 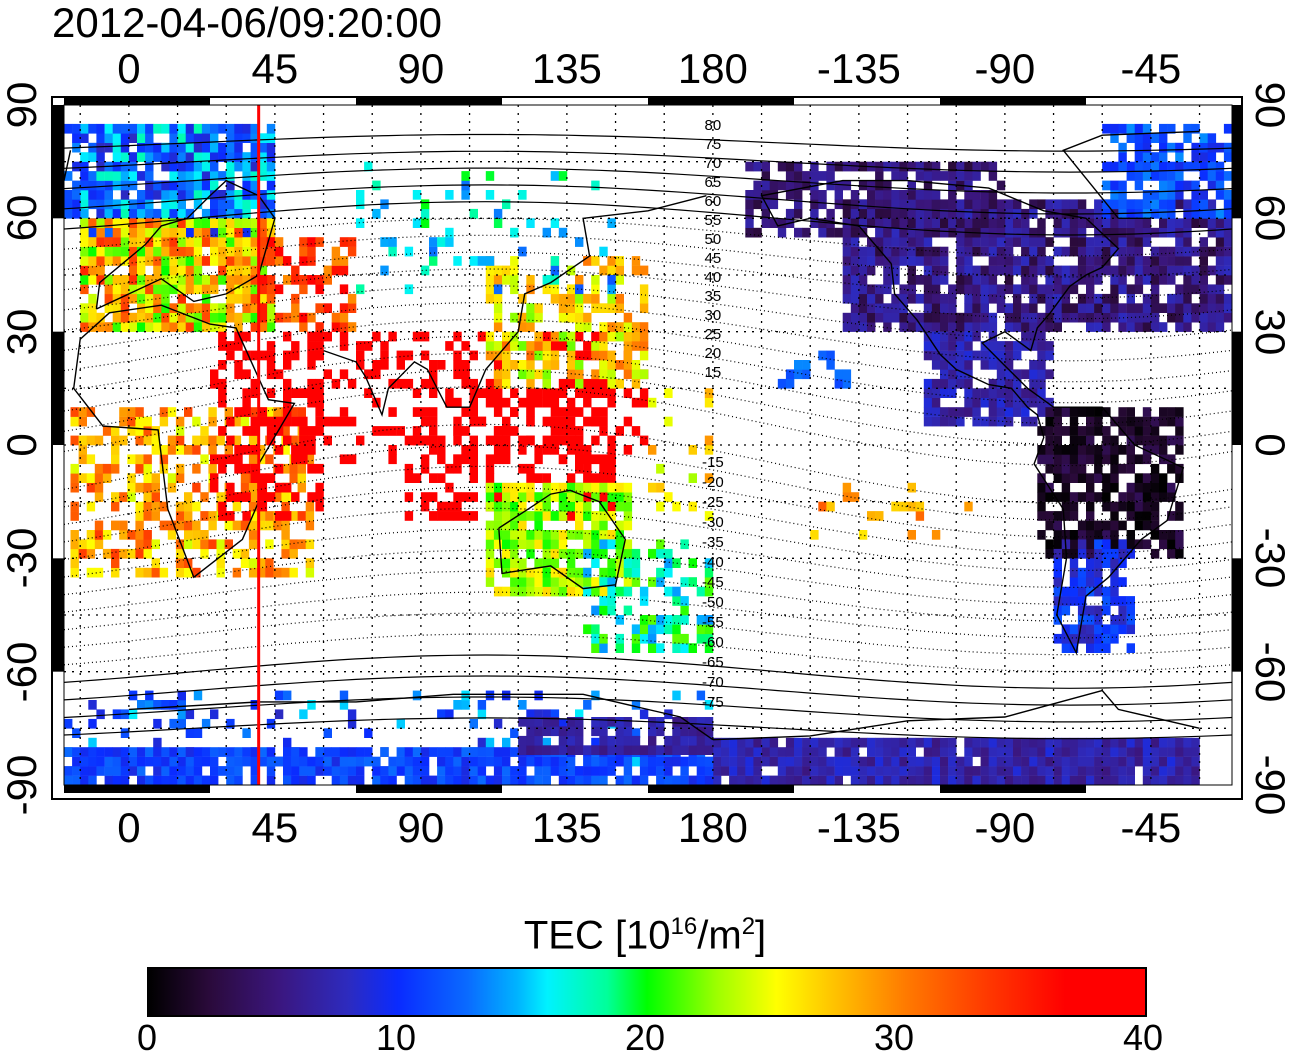 What do you see at coordinates (1143, 1037) in the screenshot?
I see `colorbar-tick-label: 40` at bounding box center [1143, 1037].